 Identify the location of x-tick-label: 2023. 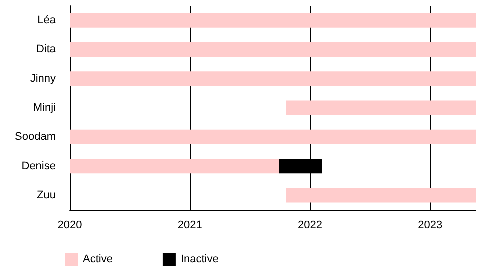
(430, 226).